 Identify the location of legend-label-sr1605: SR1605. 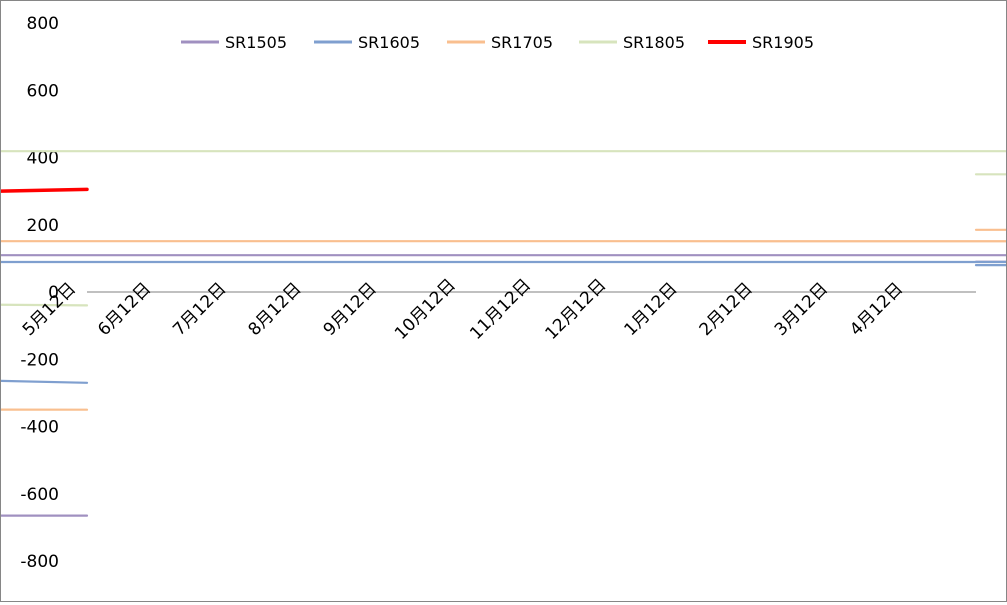
(389, 42).